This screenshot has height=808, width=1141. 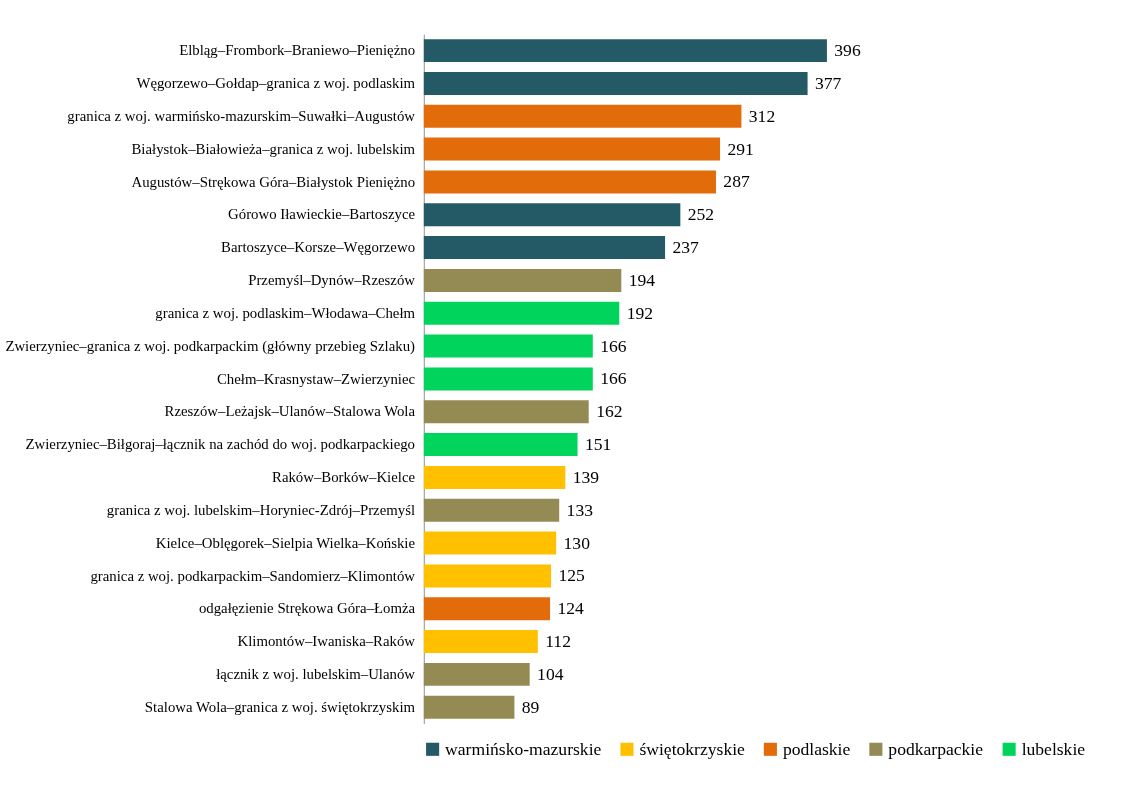 I want to click on data-label: 124, so click(x=571, y=608).